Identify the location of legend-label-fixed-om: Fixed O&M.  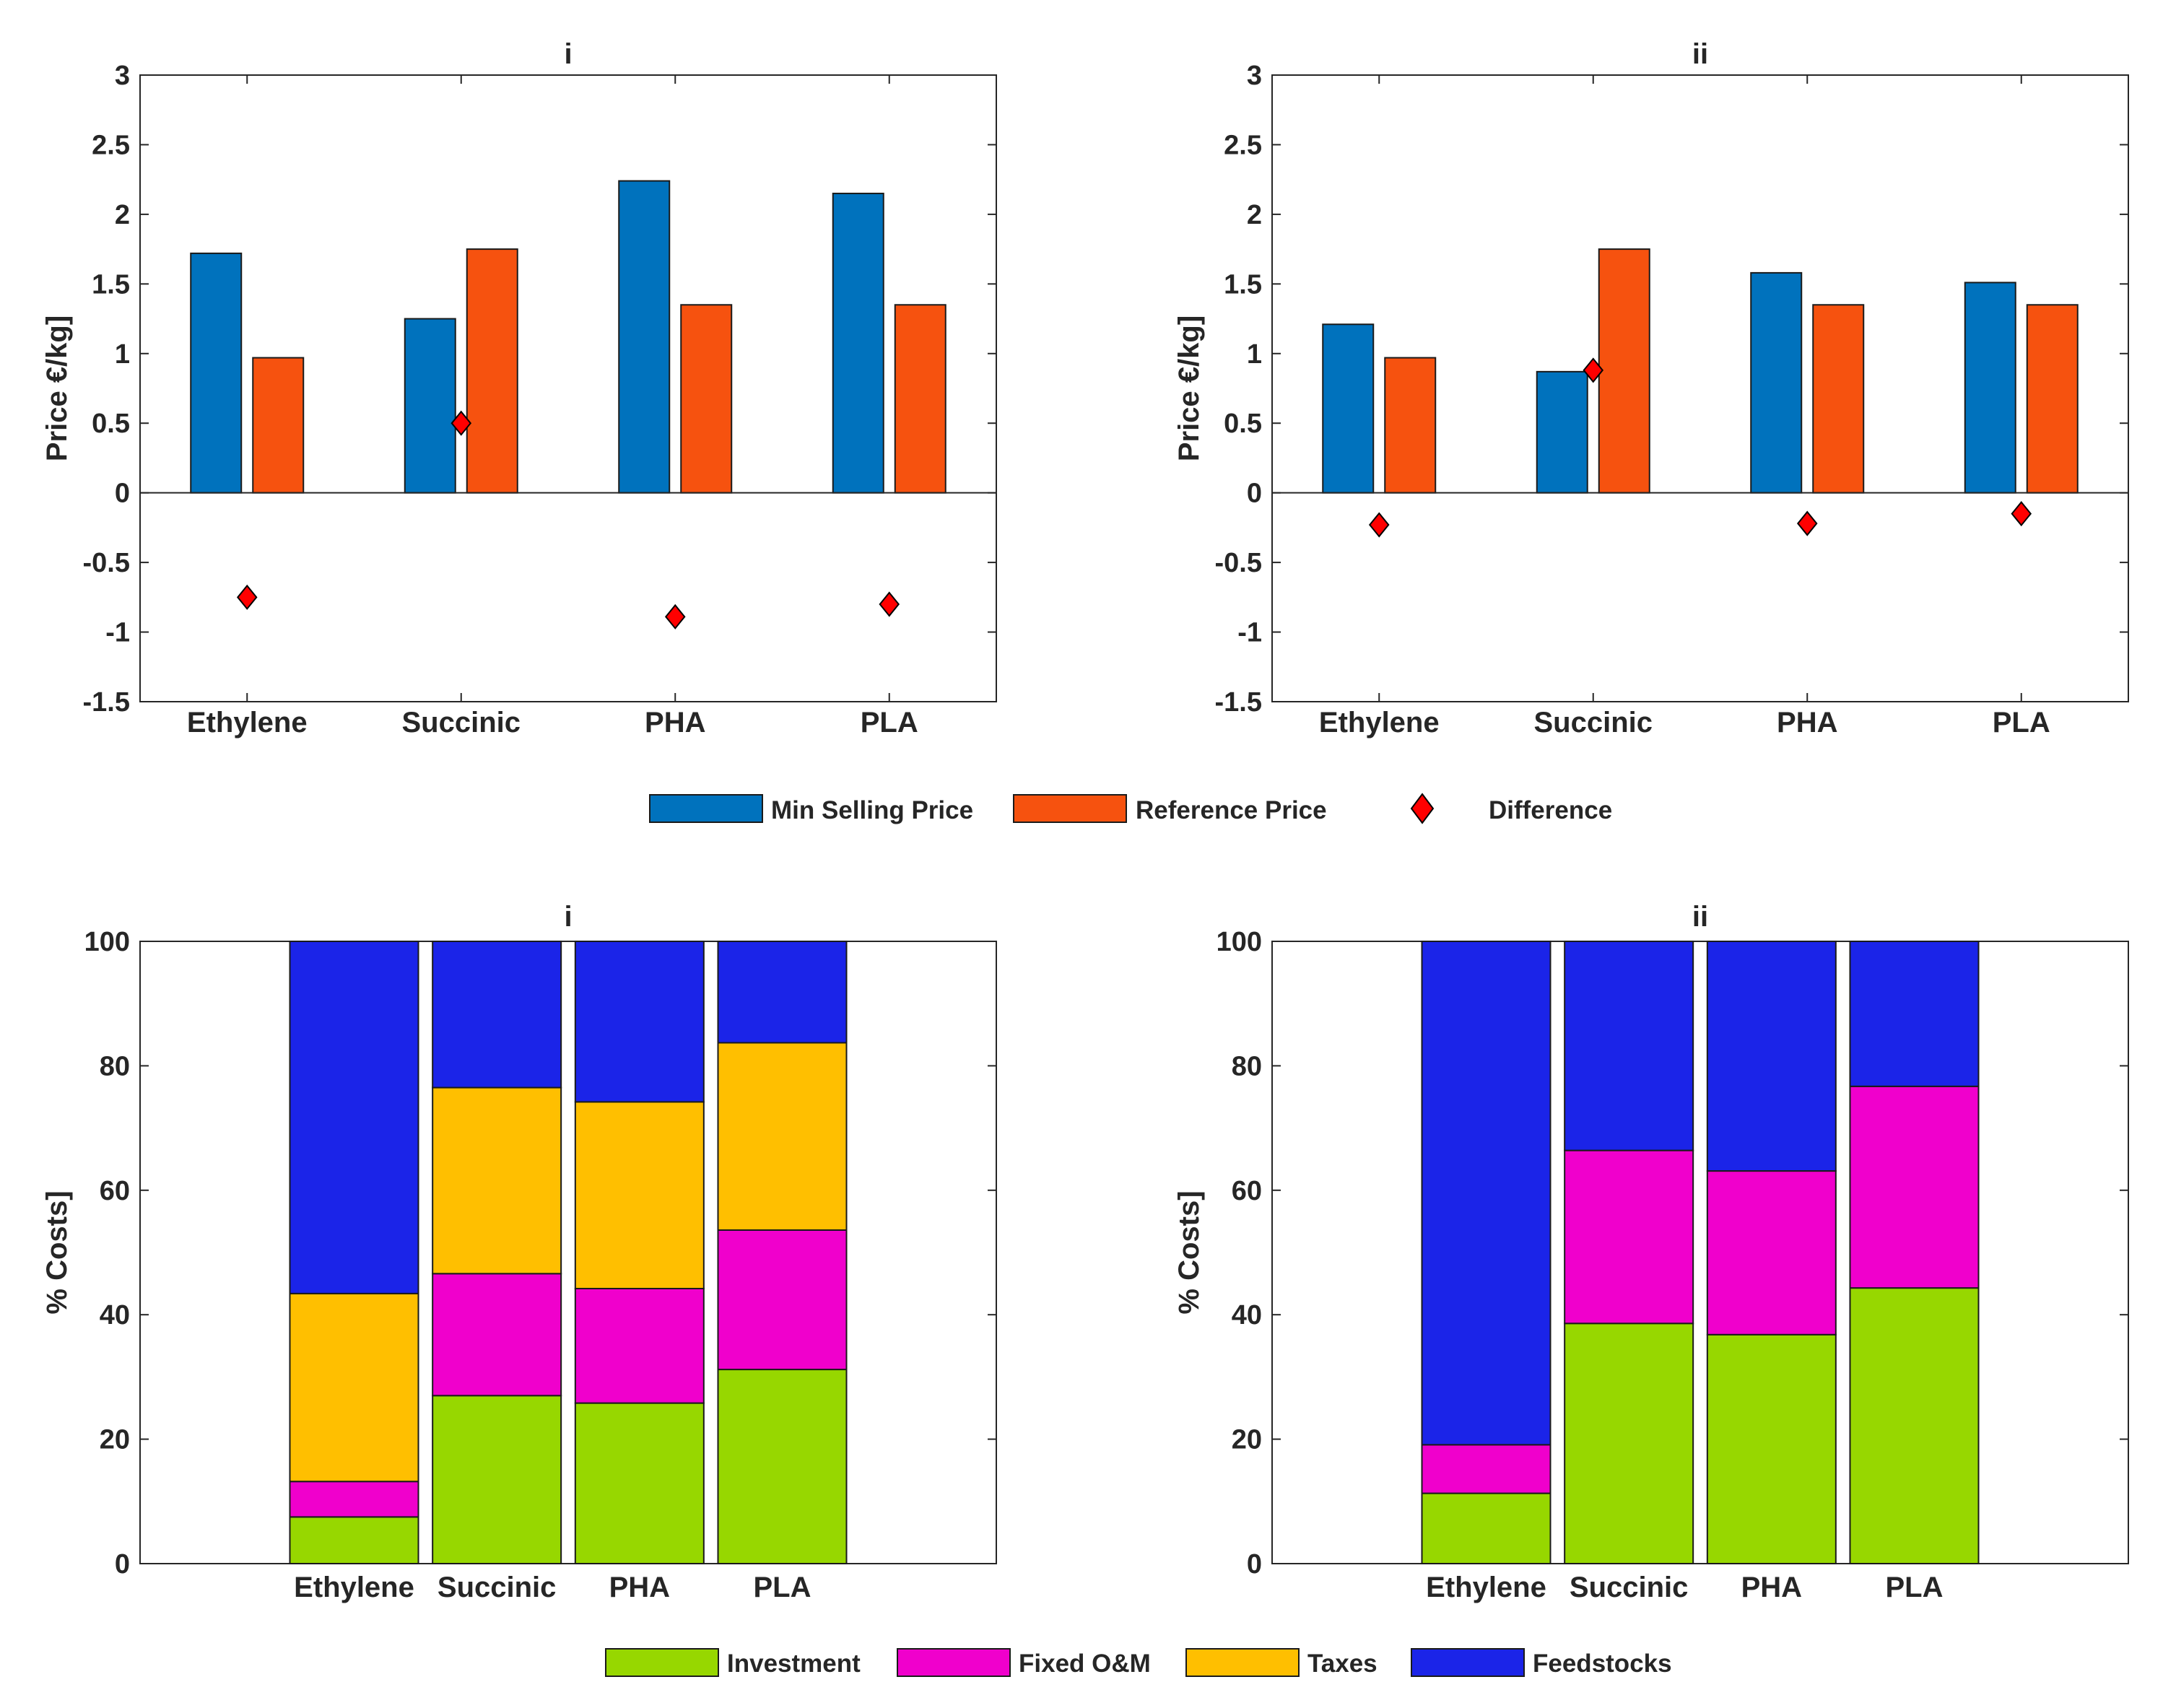
(1085, 1664).